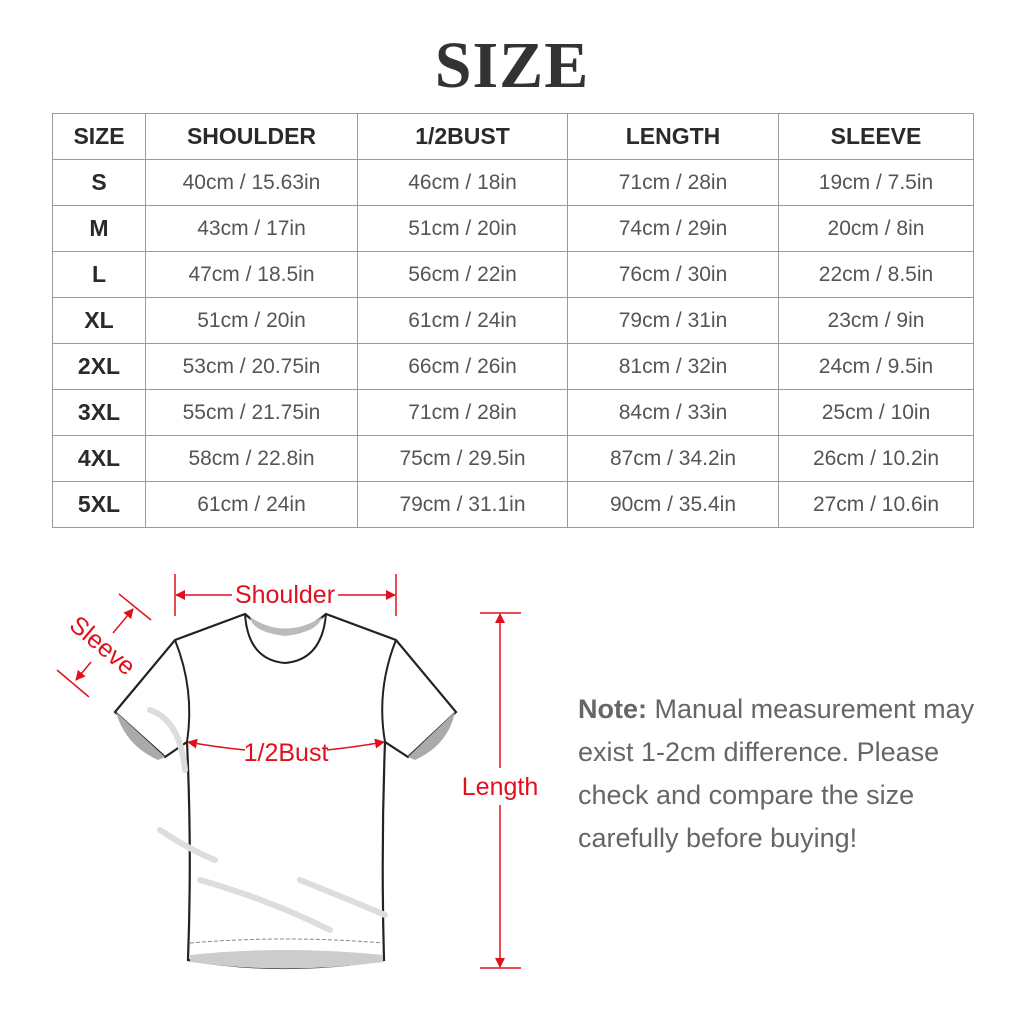 This screenshot has height=1024, width=1024. Describe the element at coordinates (500, 787) in the screenshot. I see `length-label: Length` at that location.